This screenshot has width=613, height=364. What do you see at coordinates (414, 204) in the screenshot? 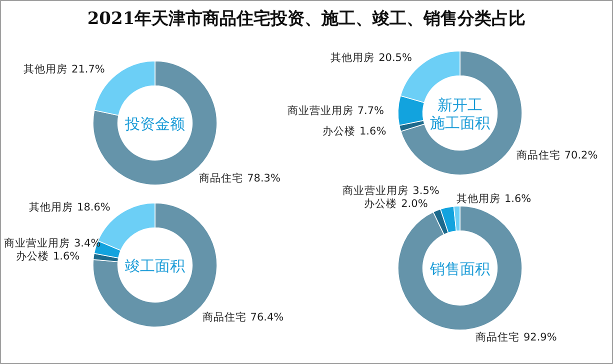
I see `data-label: 2.0%` at bounding box center [414, 204].